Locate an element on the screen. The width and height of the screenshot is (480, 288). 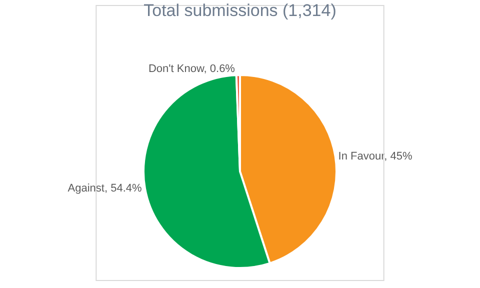
chart-title: Total submissions (1,314) is located at coordinates (240, 10).